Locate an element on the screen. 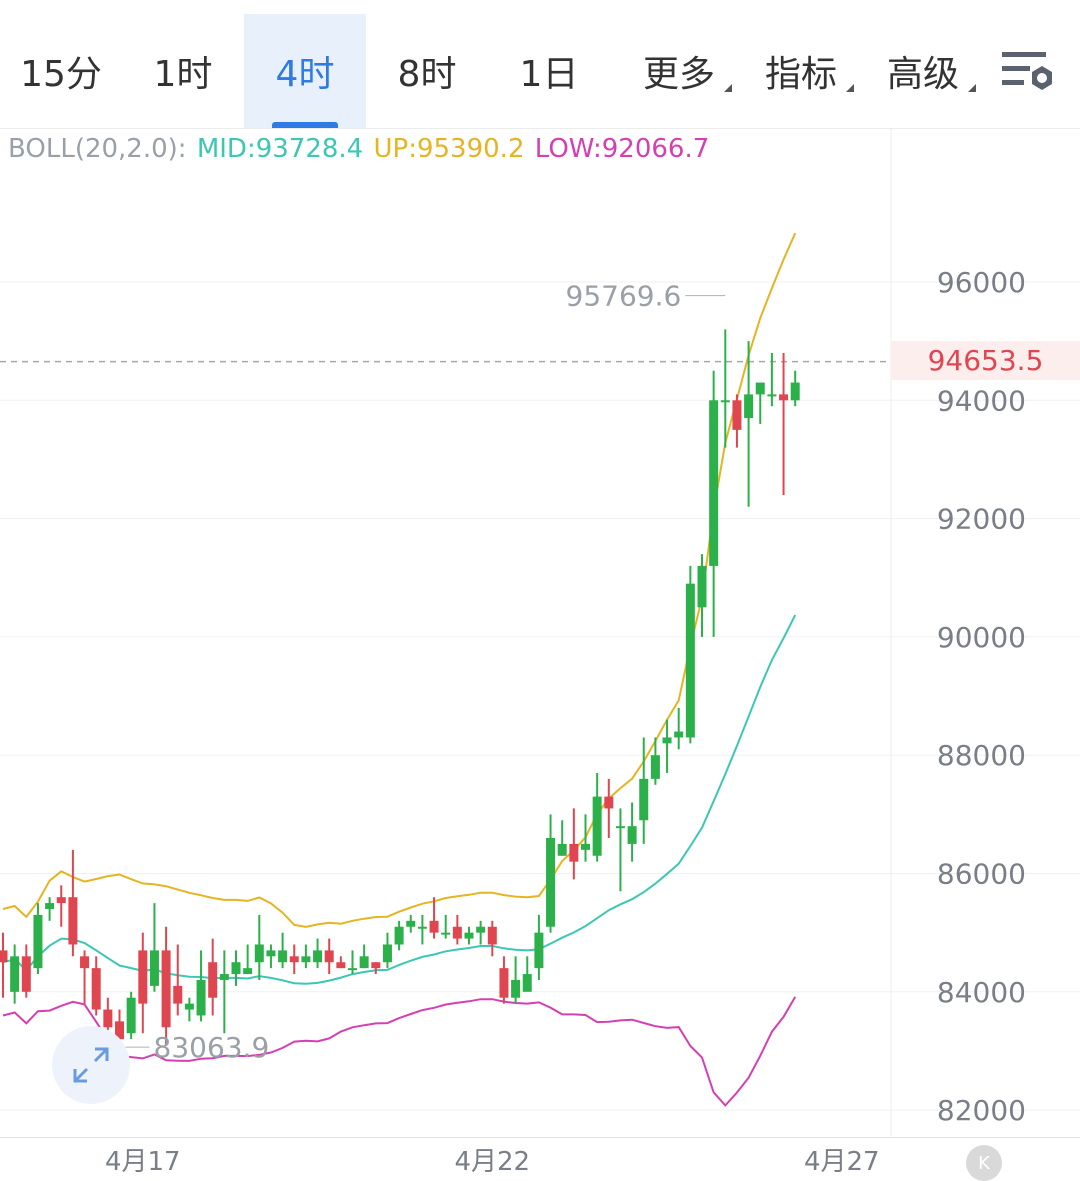  indicator-name: BOLL(20,2.0): is located at coordinates (97, 149).